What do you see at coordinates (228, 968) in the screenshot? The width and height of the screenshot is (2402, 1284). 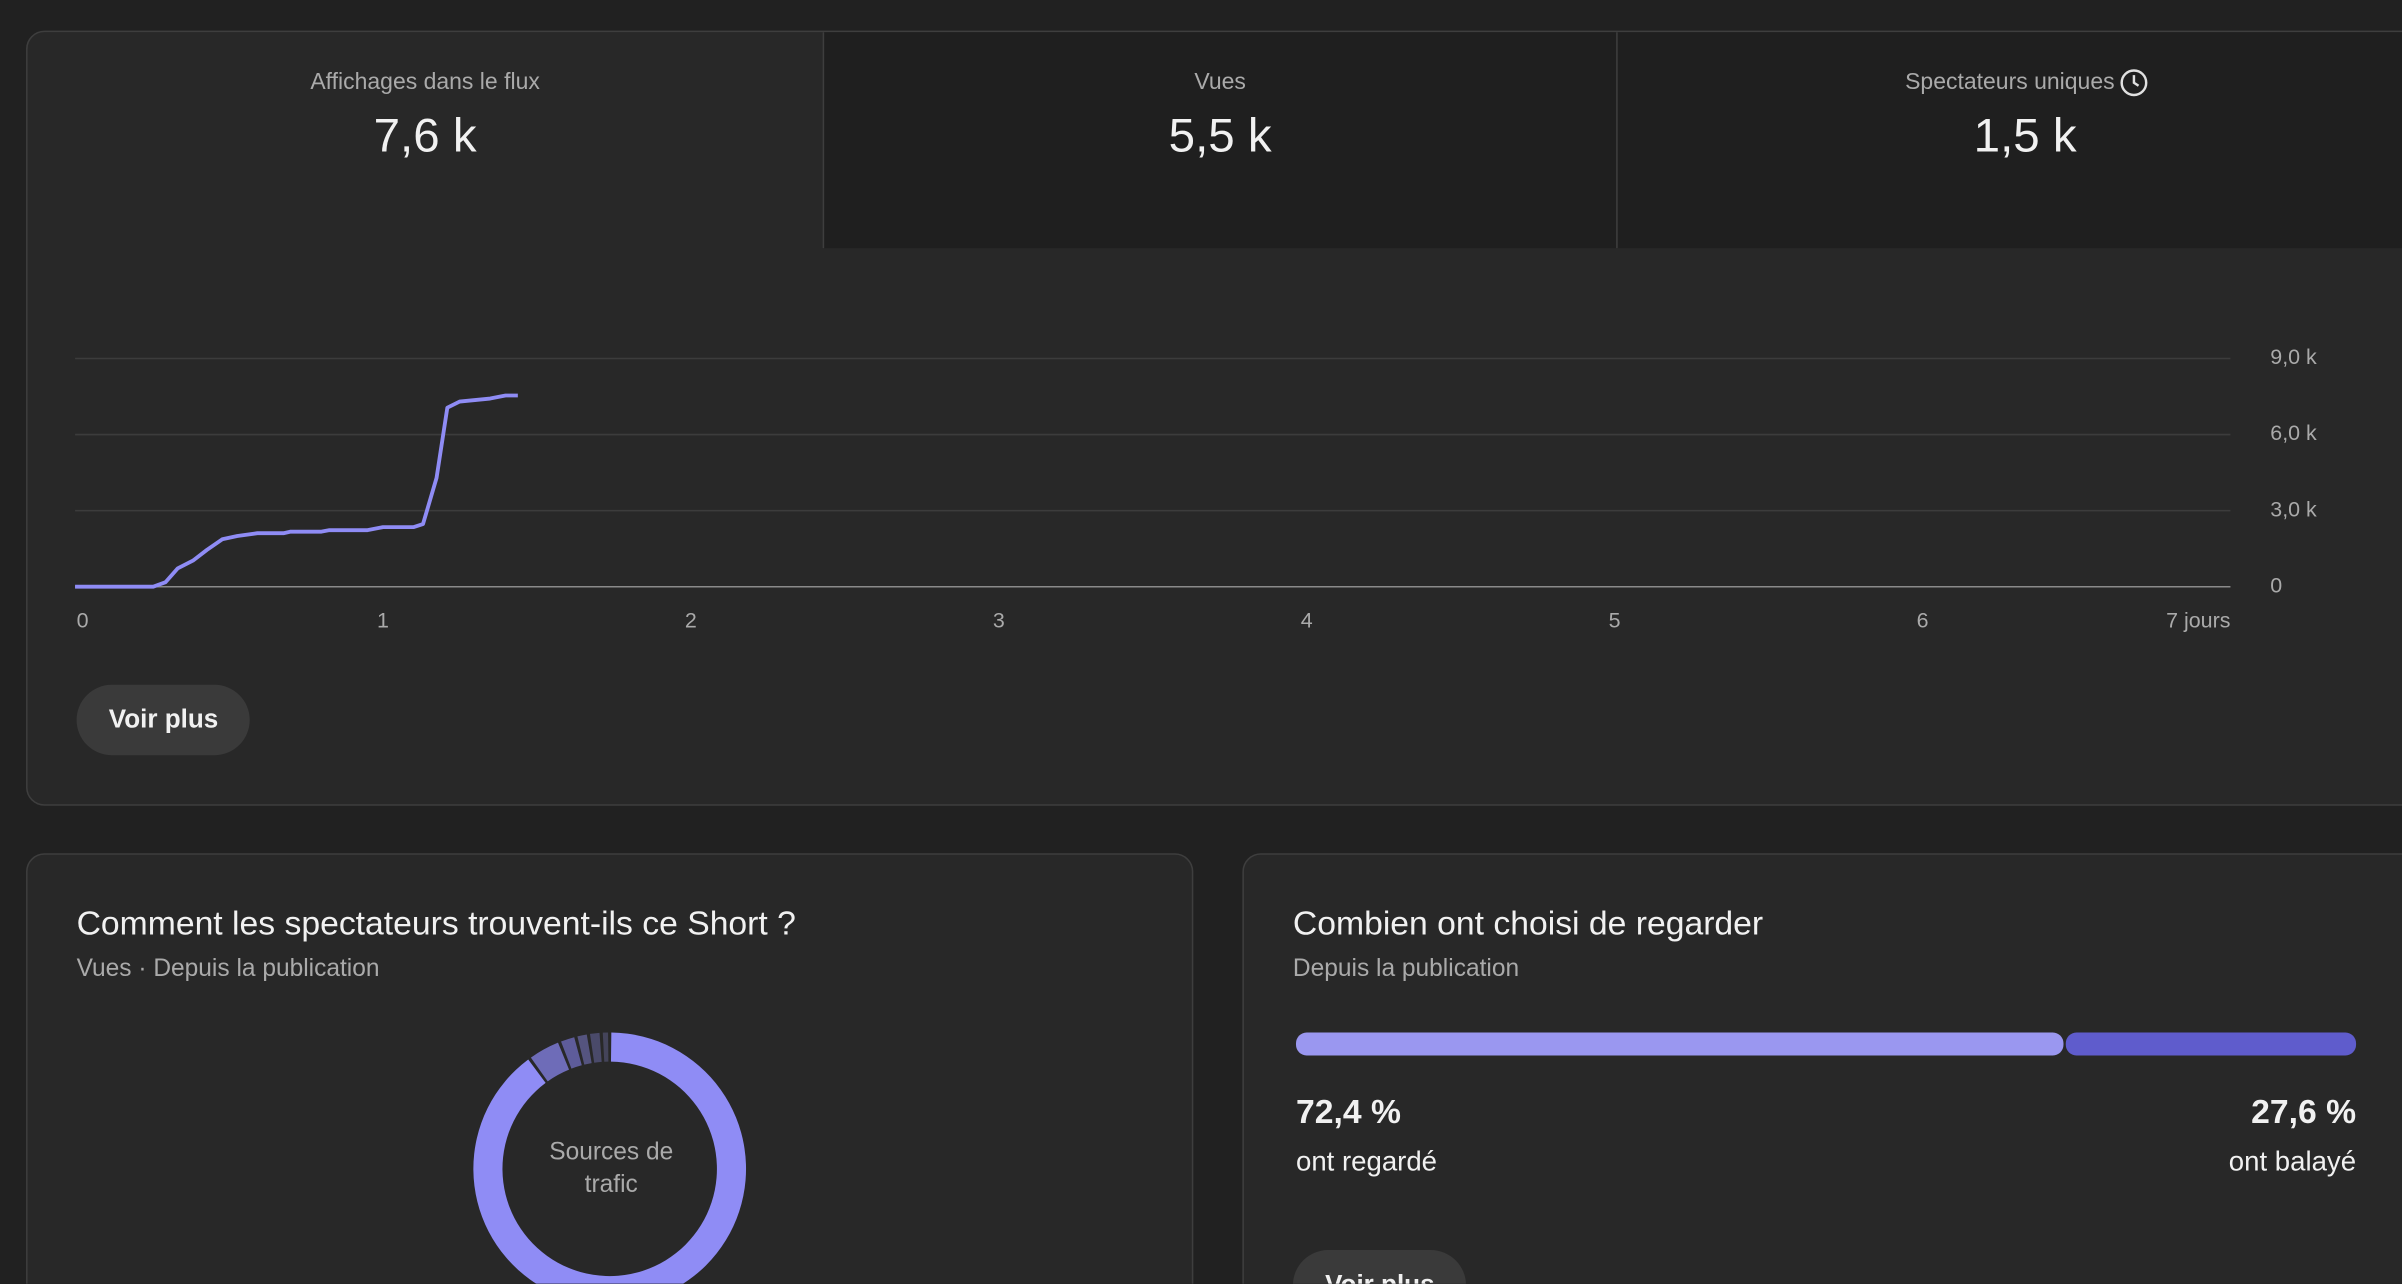 I see `card-subtitle: Vues · Depuis la publication` at bounding box center [228, 968].